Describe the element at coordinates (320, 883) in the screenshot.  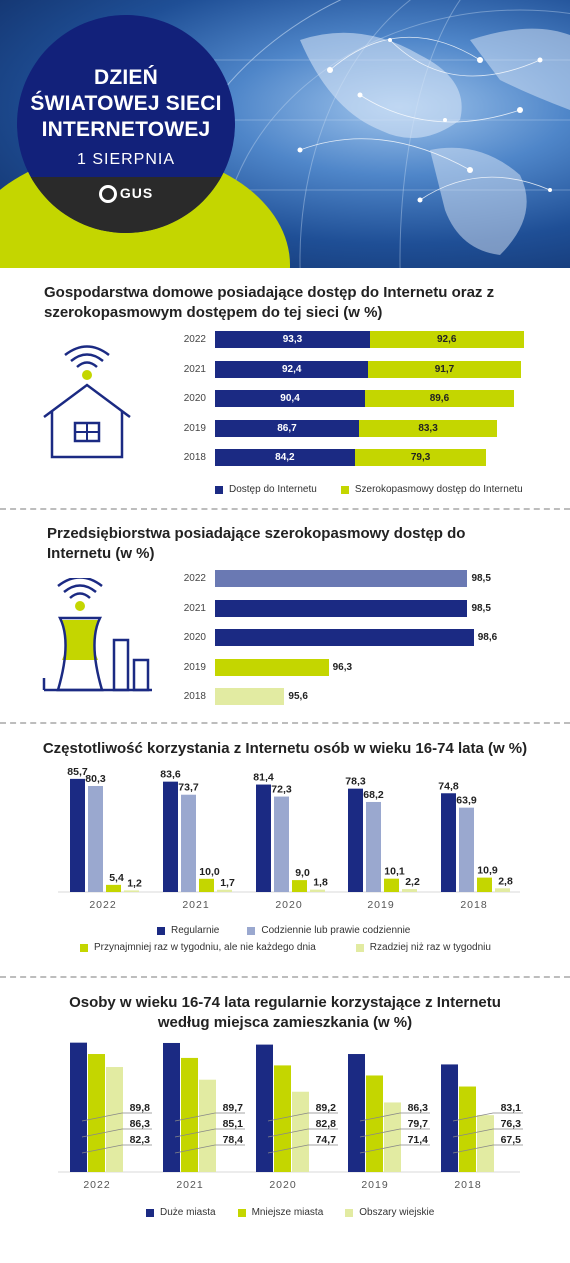
I see `bar-value-label: 1,8` at that location.